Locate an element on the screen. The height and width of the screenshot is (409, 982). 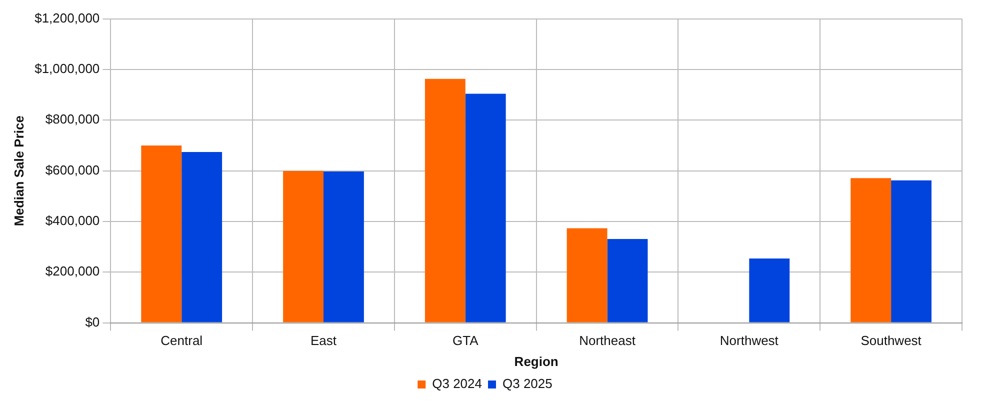
y-tick-label: $600,000 is located at coordinates (72, 170).